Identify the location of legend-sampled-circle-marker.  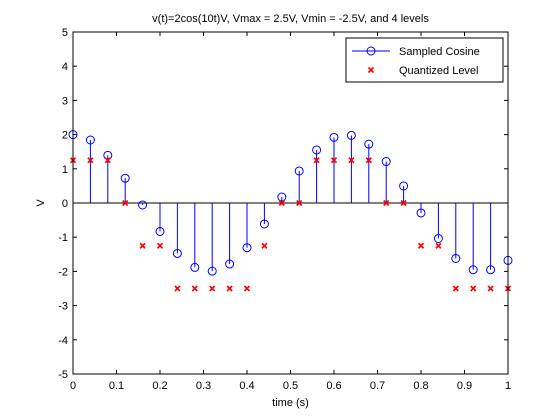
(371, 51).